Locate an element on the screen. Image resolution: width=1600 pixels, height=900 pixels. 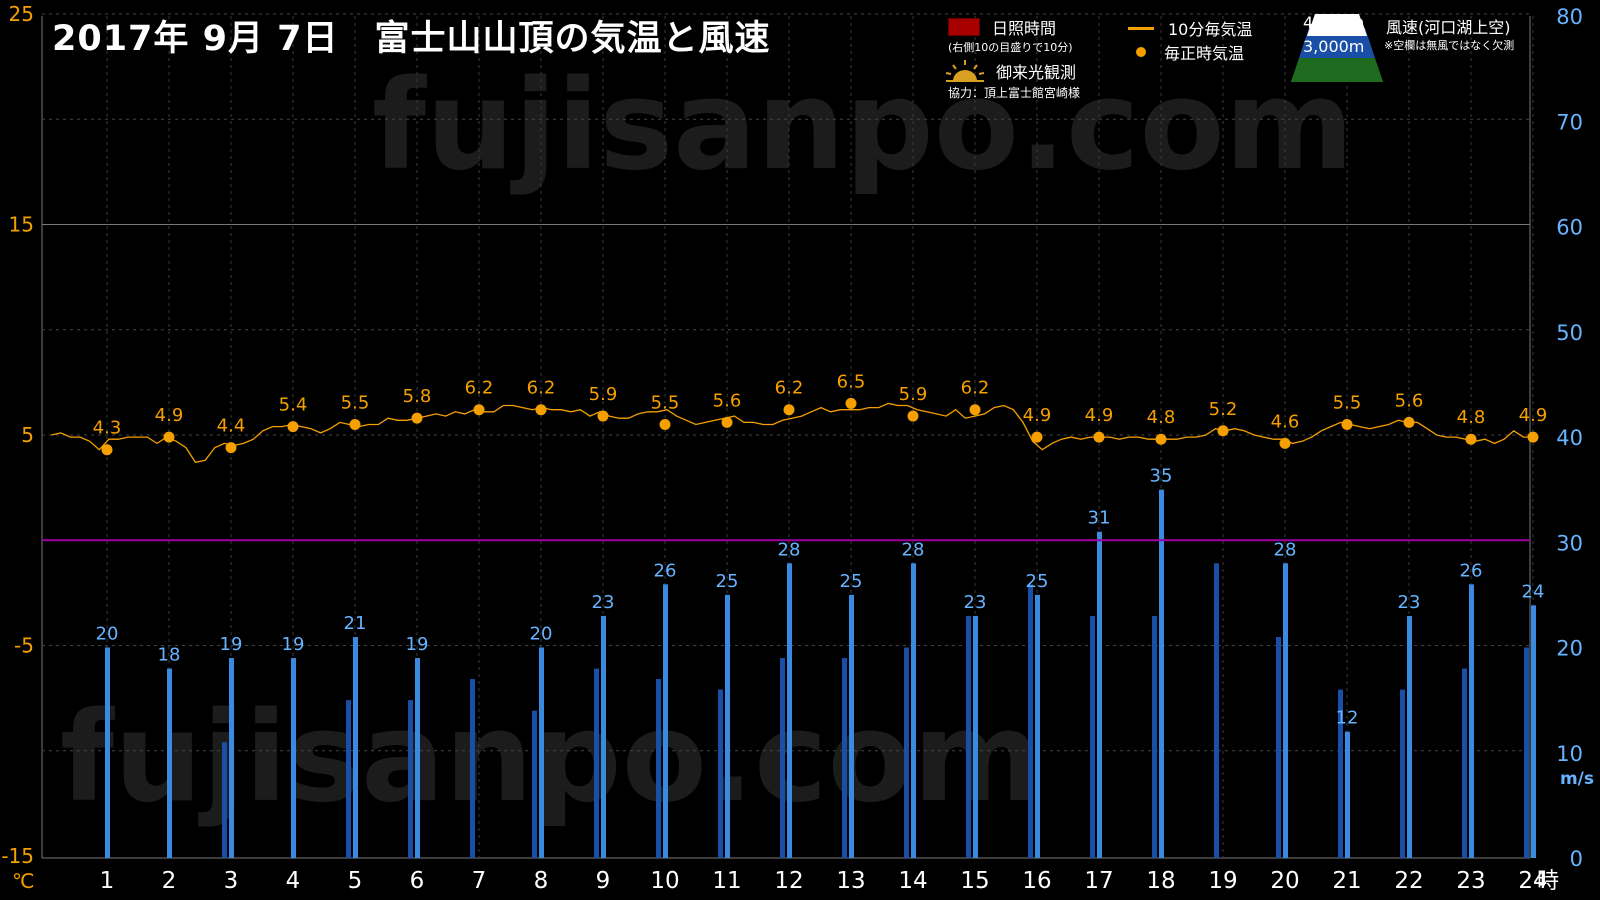
temperature-hourly-label: 5.9 is located at coordinates (603, 394).